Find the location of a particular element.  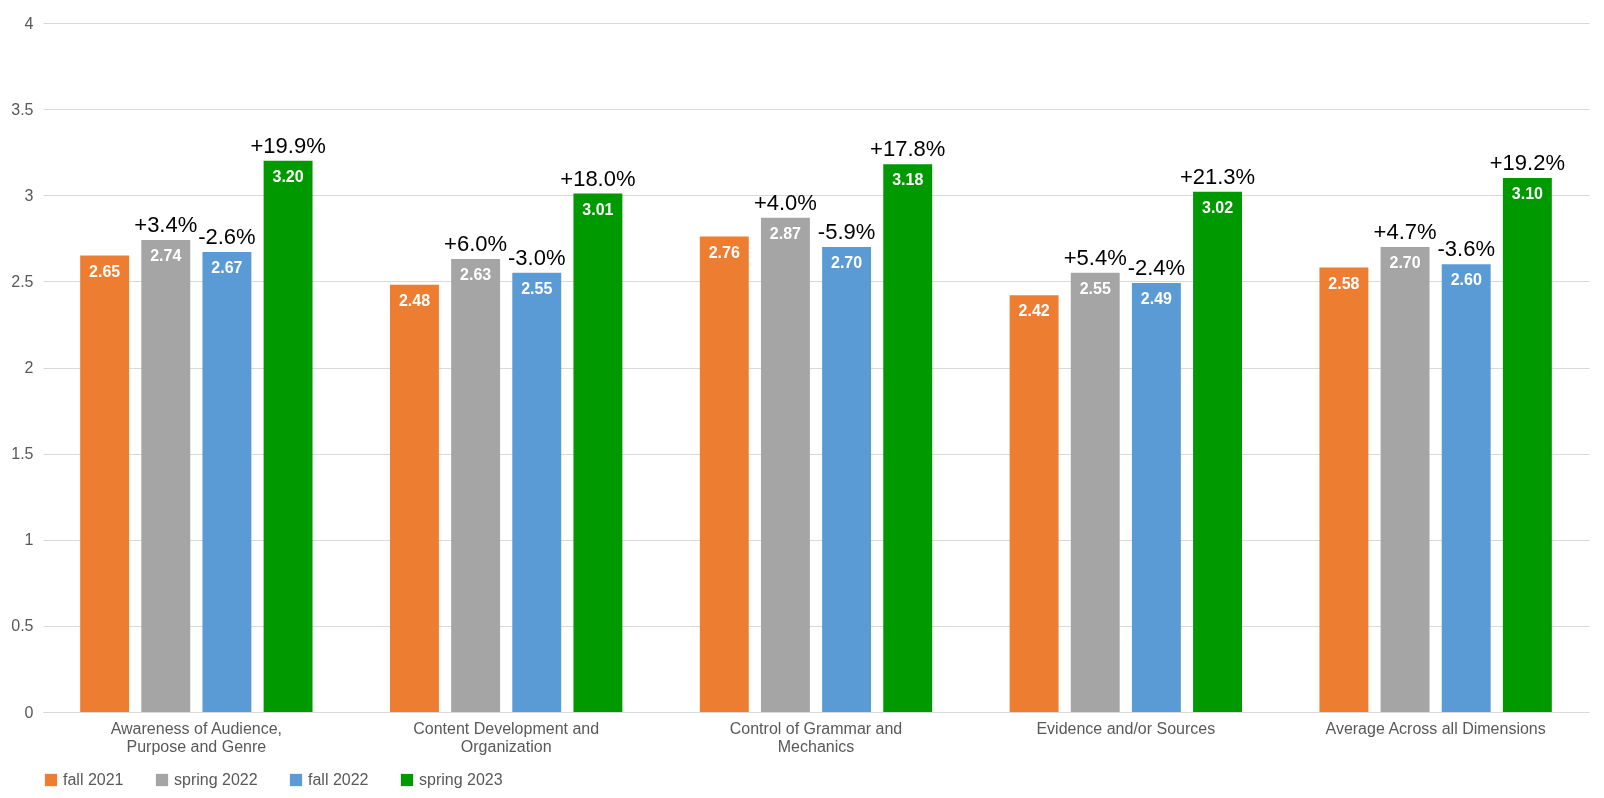

data-label: 3.02 is located at coordinates (1217, 207).